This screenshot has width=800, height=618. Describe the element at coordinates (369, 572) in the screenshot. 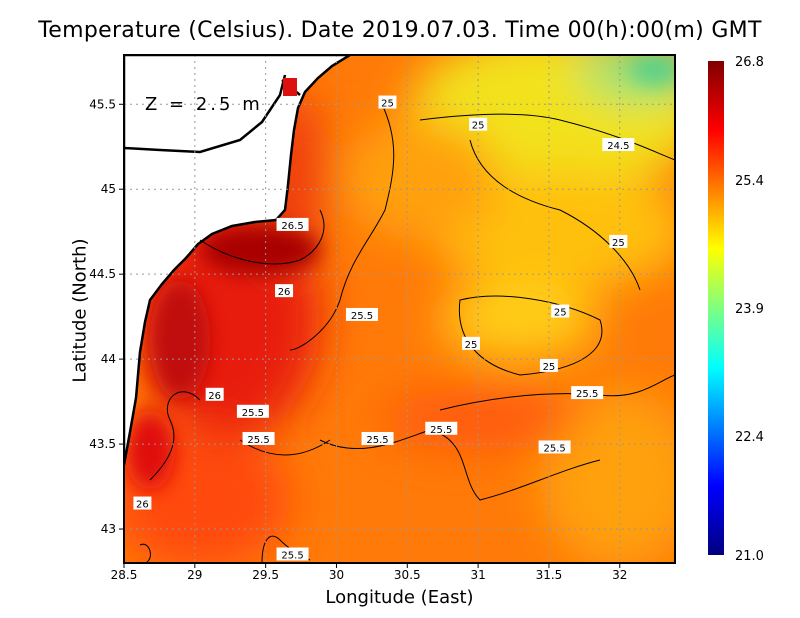

I see `x-axis-ticks: 28.5 29 29.5 30 30.5 31 31.5 32` at that location.